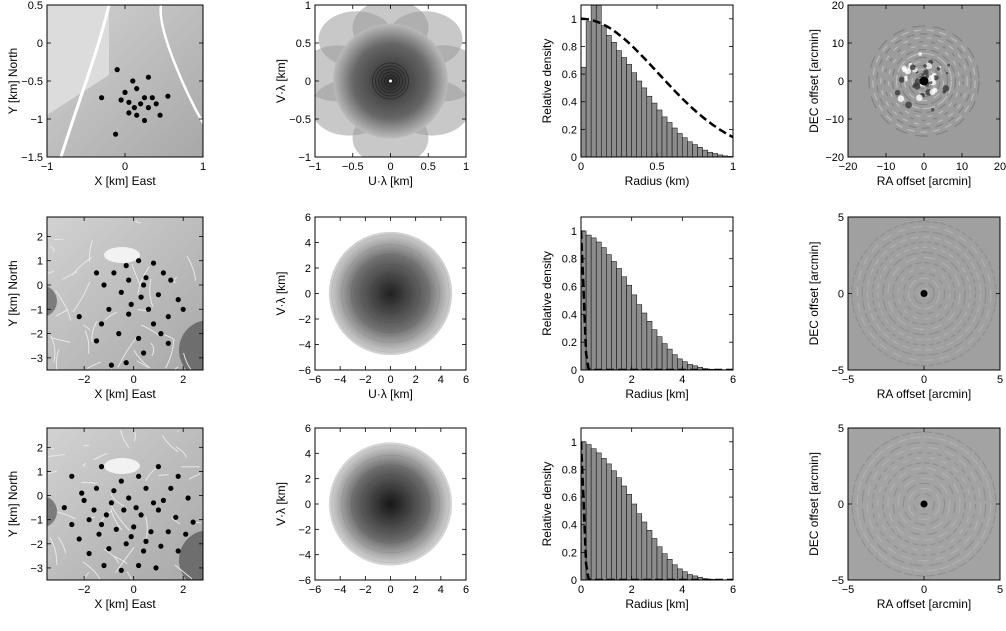 The height and width of the screenshot is (631, 1006). Describe the element at coordinates (428, 167) in the screenshot. I see `x-tick-label: 0.5` at that location.